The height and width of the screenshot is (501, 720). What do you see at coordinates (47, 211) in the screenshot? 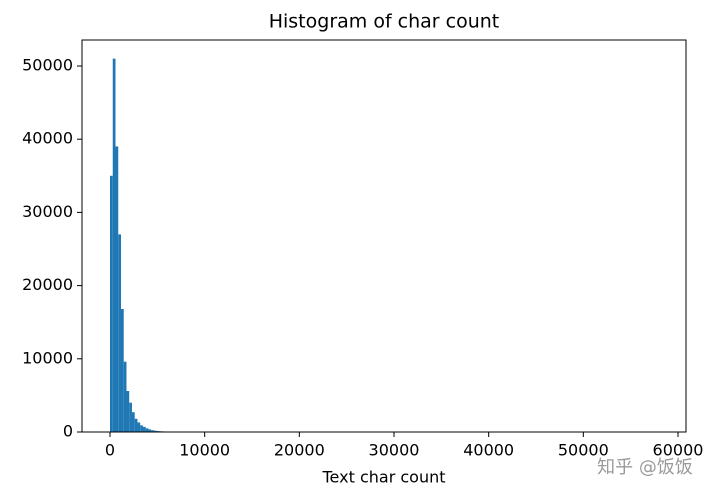
I see `y-tick-label: 30000` at bounding box center [47, 211].